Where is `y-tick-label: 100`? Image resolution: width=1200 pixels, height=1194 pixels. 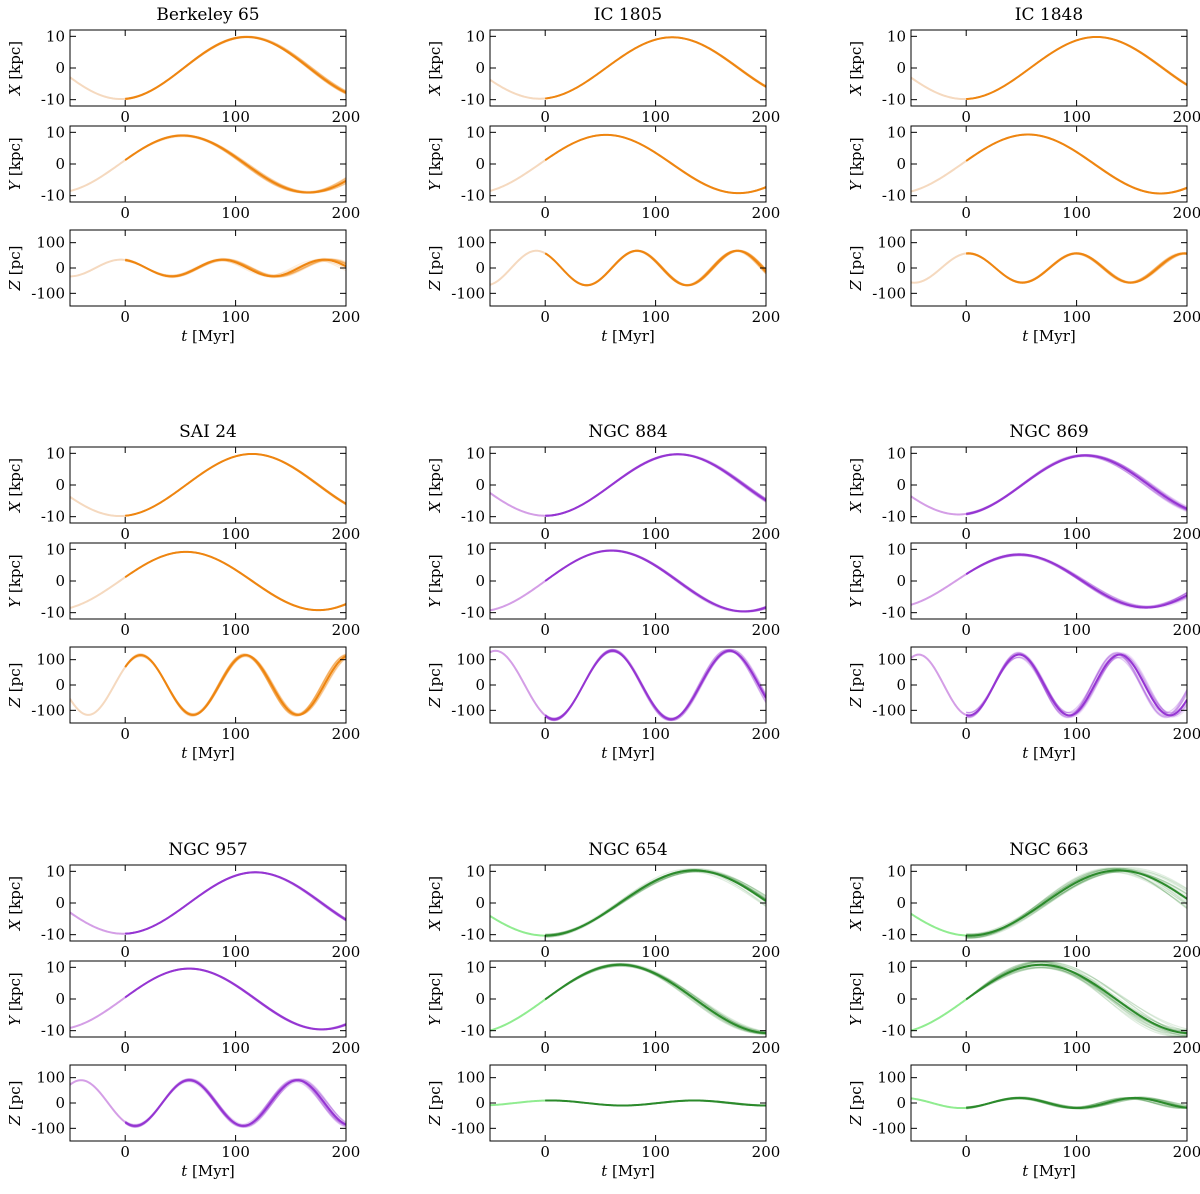
y-tick-label: 100 is located at coordinates (470, 660).